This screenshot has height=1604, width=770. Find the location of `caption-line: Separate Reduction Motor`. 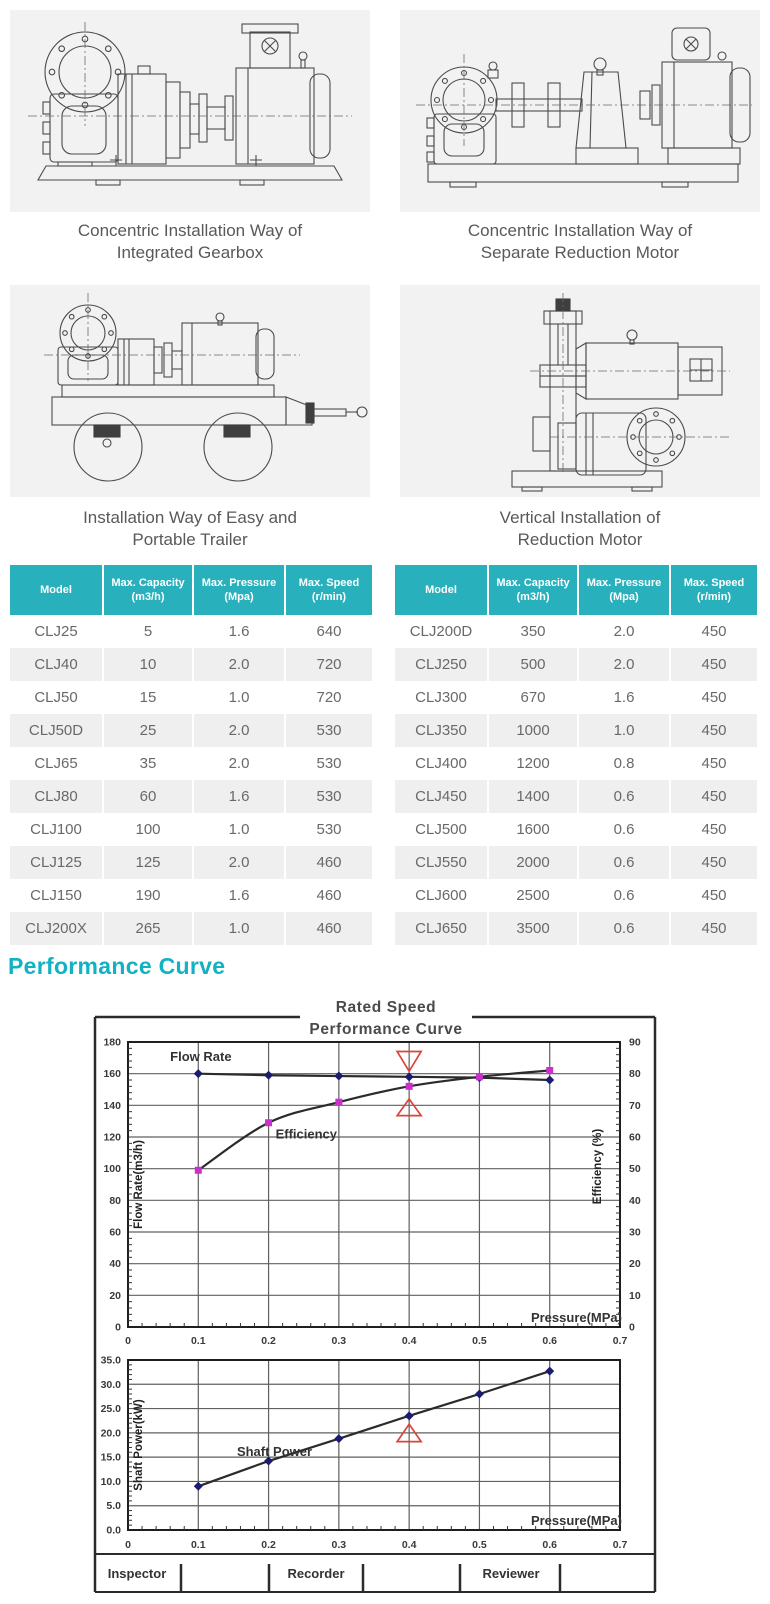

caption-line: Separate Reduction Motor is located at coordinates (580, 253).